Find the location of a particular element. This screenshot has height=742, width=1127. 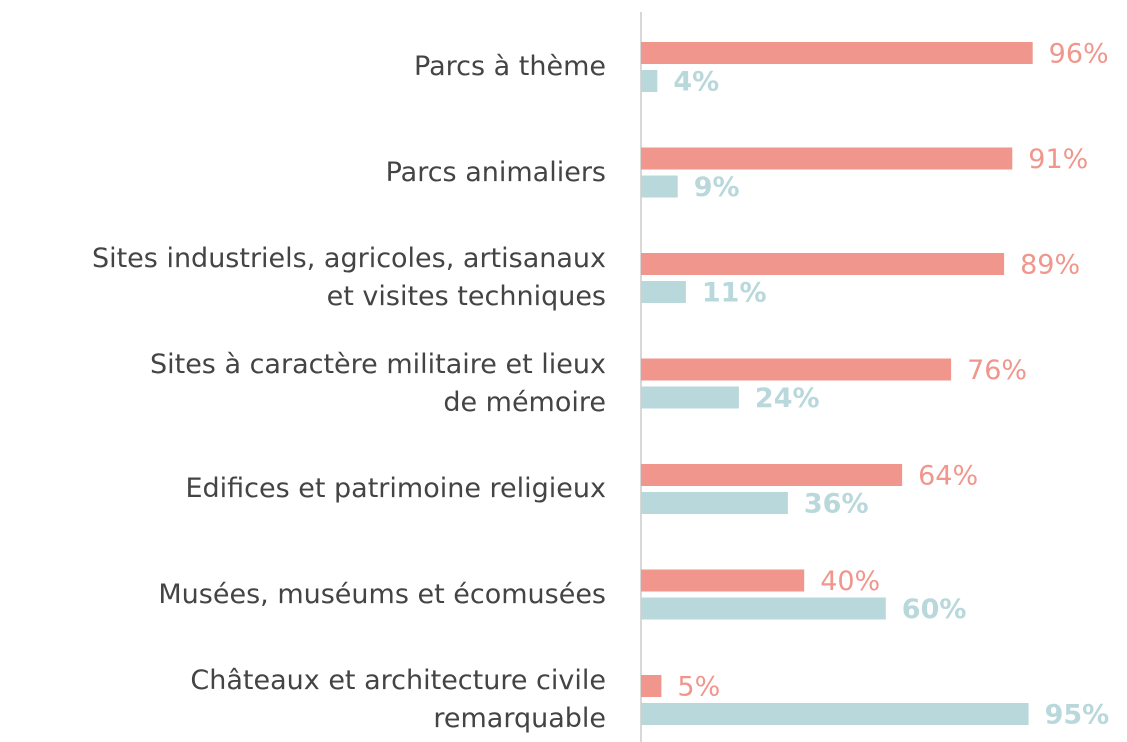

category-label: Musées, muséums et écomusées is located at coordinates (382, 594).